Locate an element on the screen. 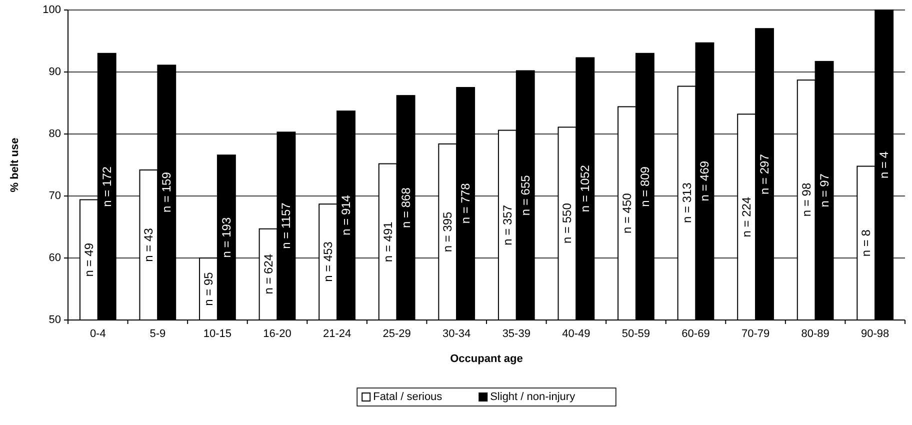  x-tick-label: 80-89 is located at coordinates (815, 334).